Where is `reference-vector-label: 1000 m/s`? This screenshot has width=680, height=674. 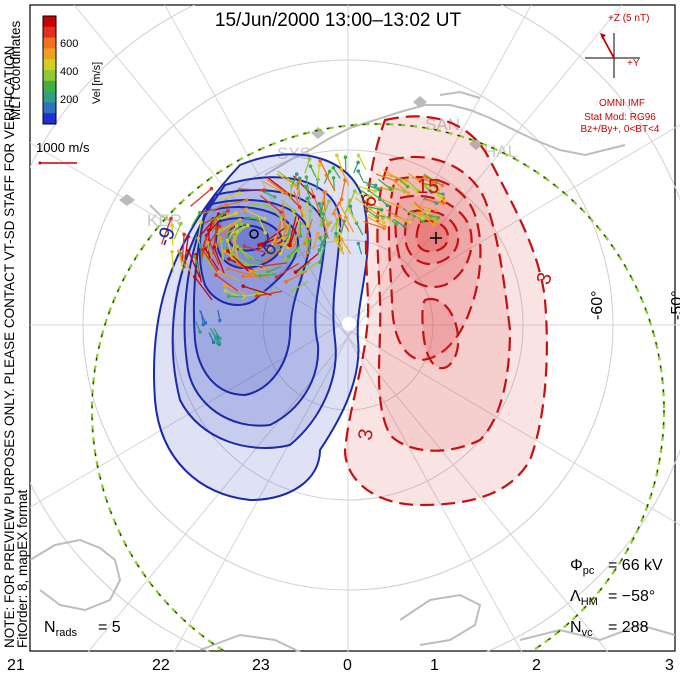 reference-vector-label: 1000 m/s is located at coordinates (63, 147).